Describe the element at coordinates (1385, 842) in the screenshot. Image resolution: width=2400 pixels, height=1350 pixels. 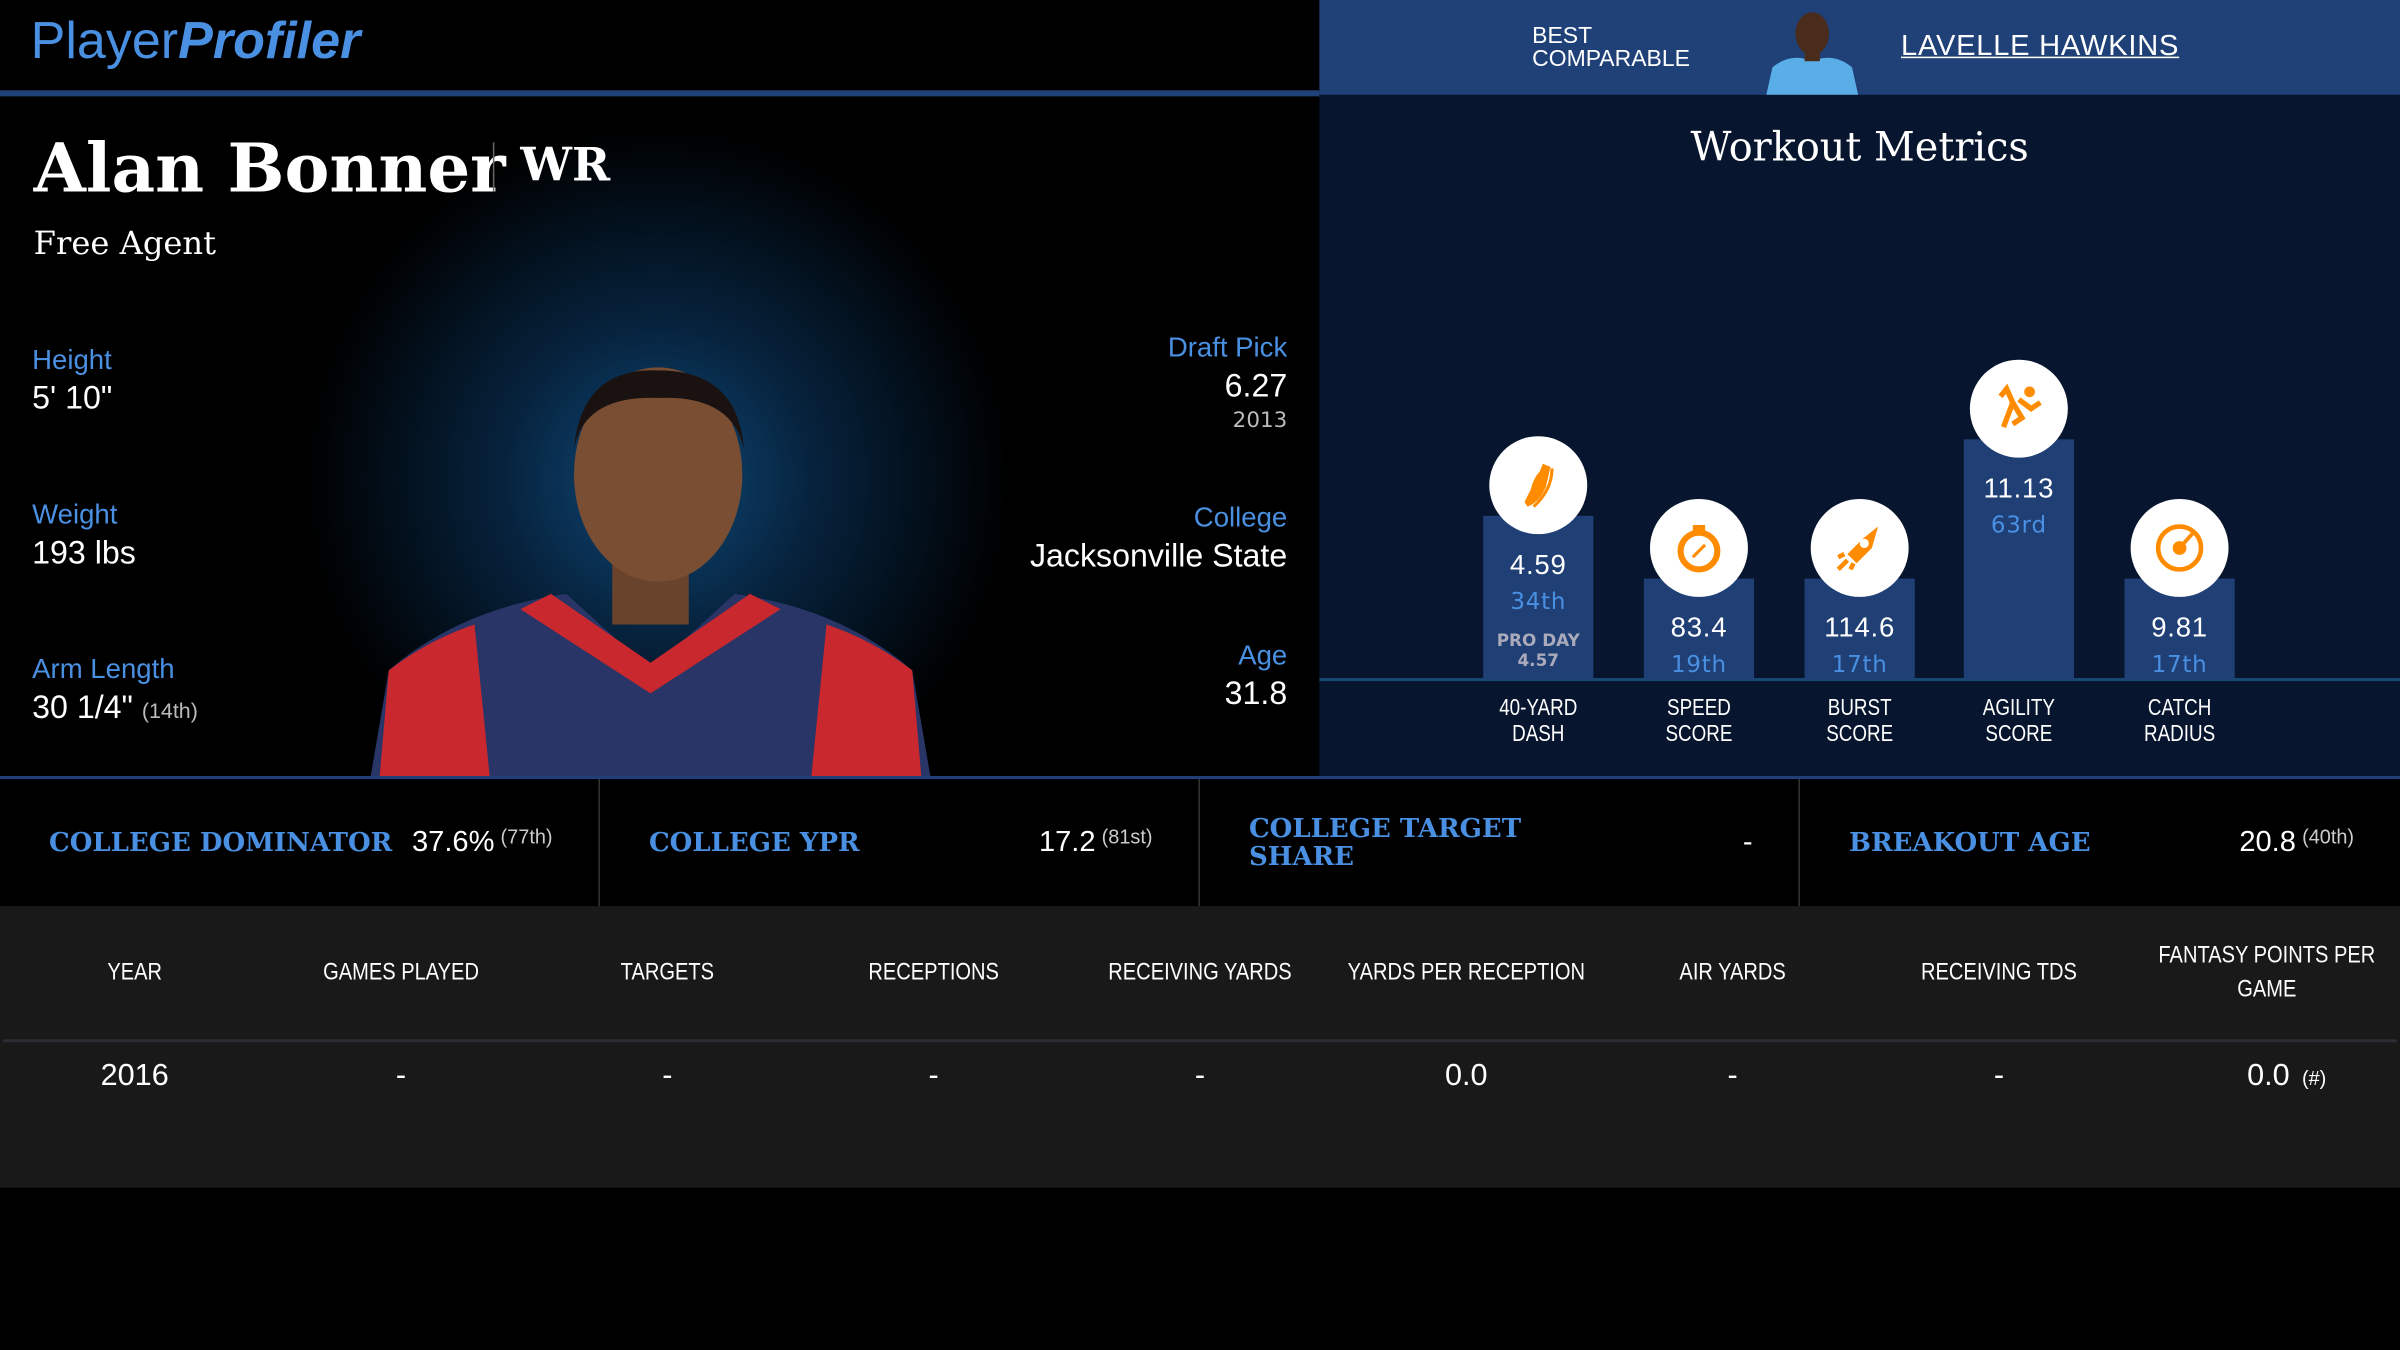
I see `stat-label: COLLEGE TARGET SHARE` at that location.